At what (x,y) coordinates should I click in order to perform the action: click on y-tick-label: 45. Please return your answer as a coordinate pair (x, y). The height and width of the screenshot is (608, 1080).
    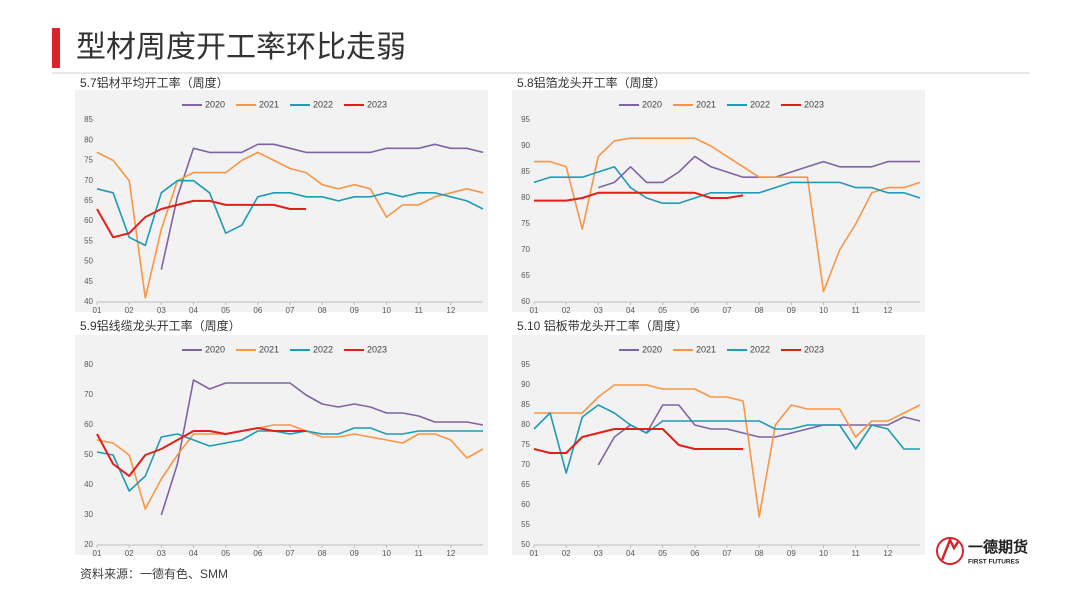
    Looking at the image, I should click on (88, 281).